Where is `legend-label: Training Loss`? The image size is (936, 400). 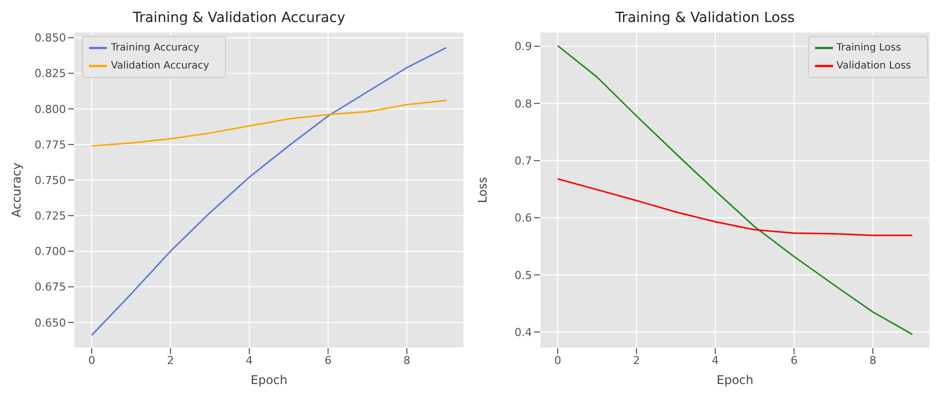
legend-label: Training Loss is located at coordinates (869, 48).